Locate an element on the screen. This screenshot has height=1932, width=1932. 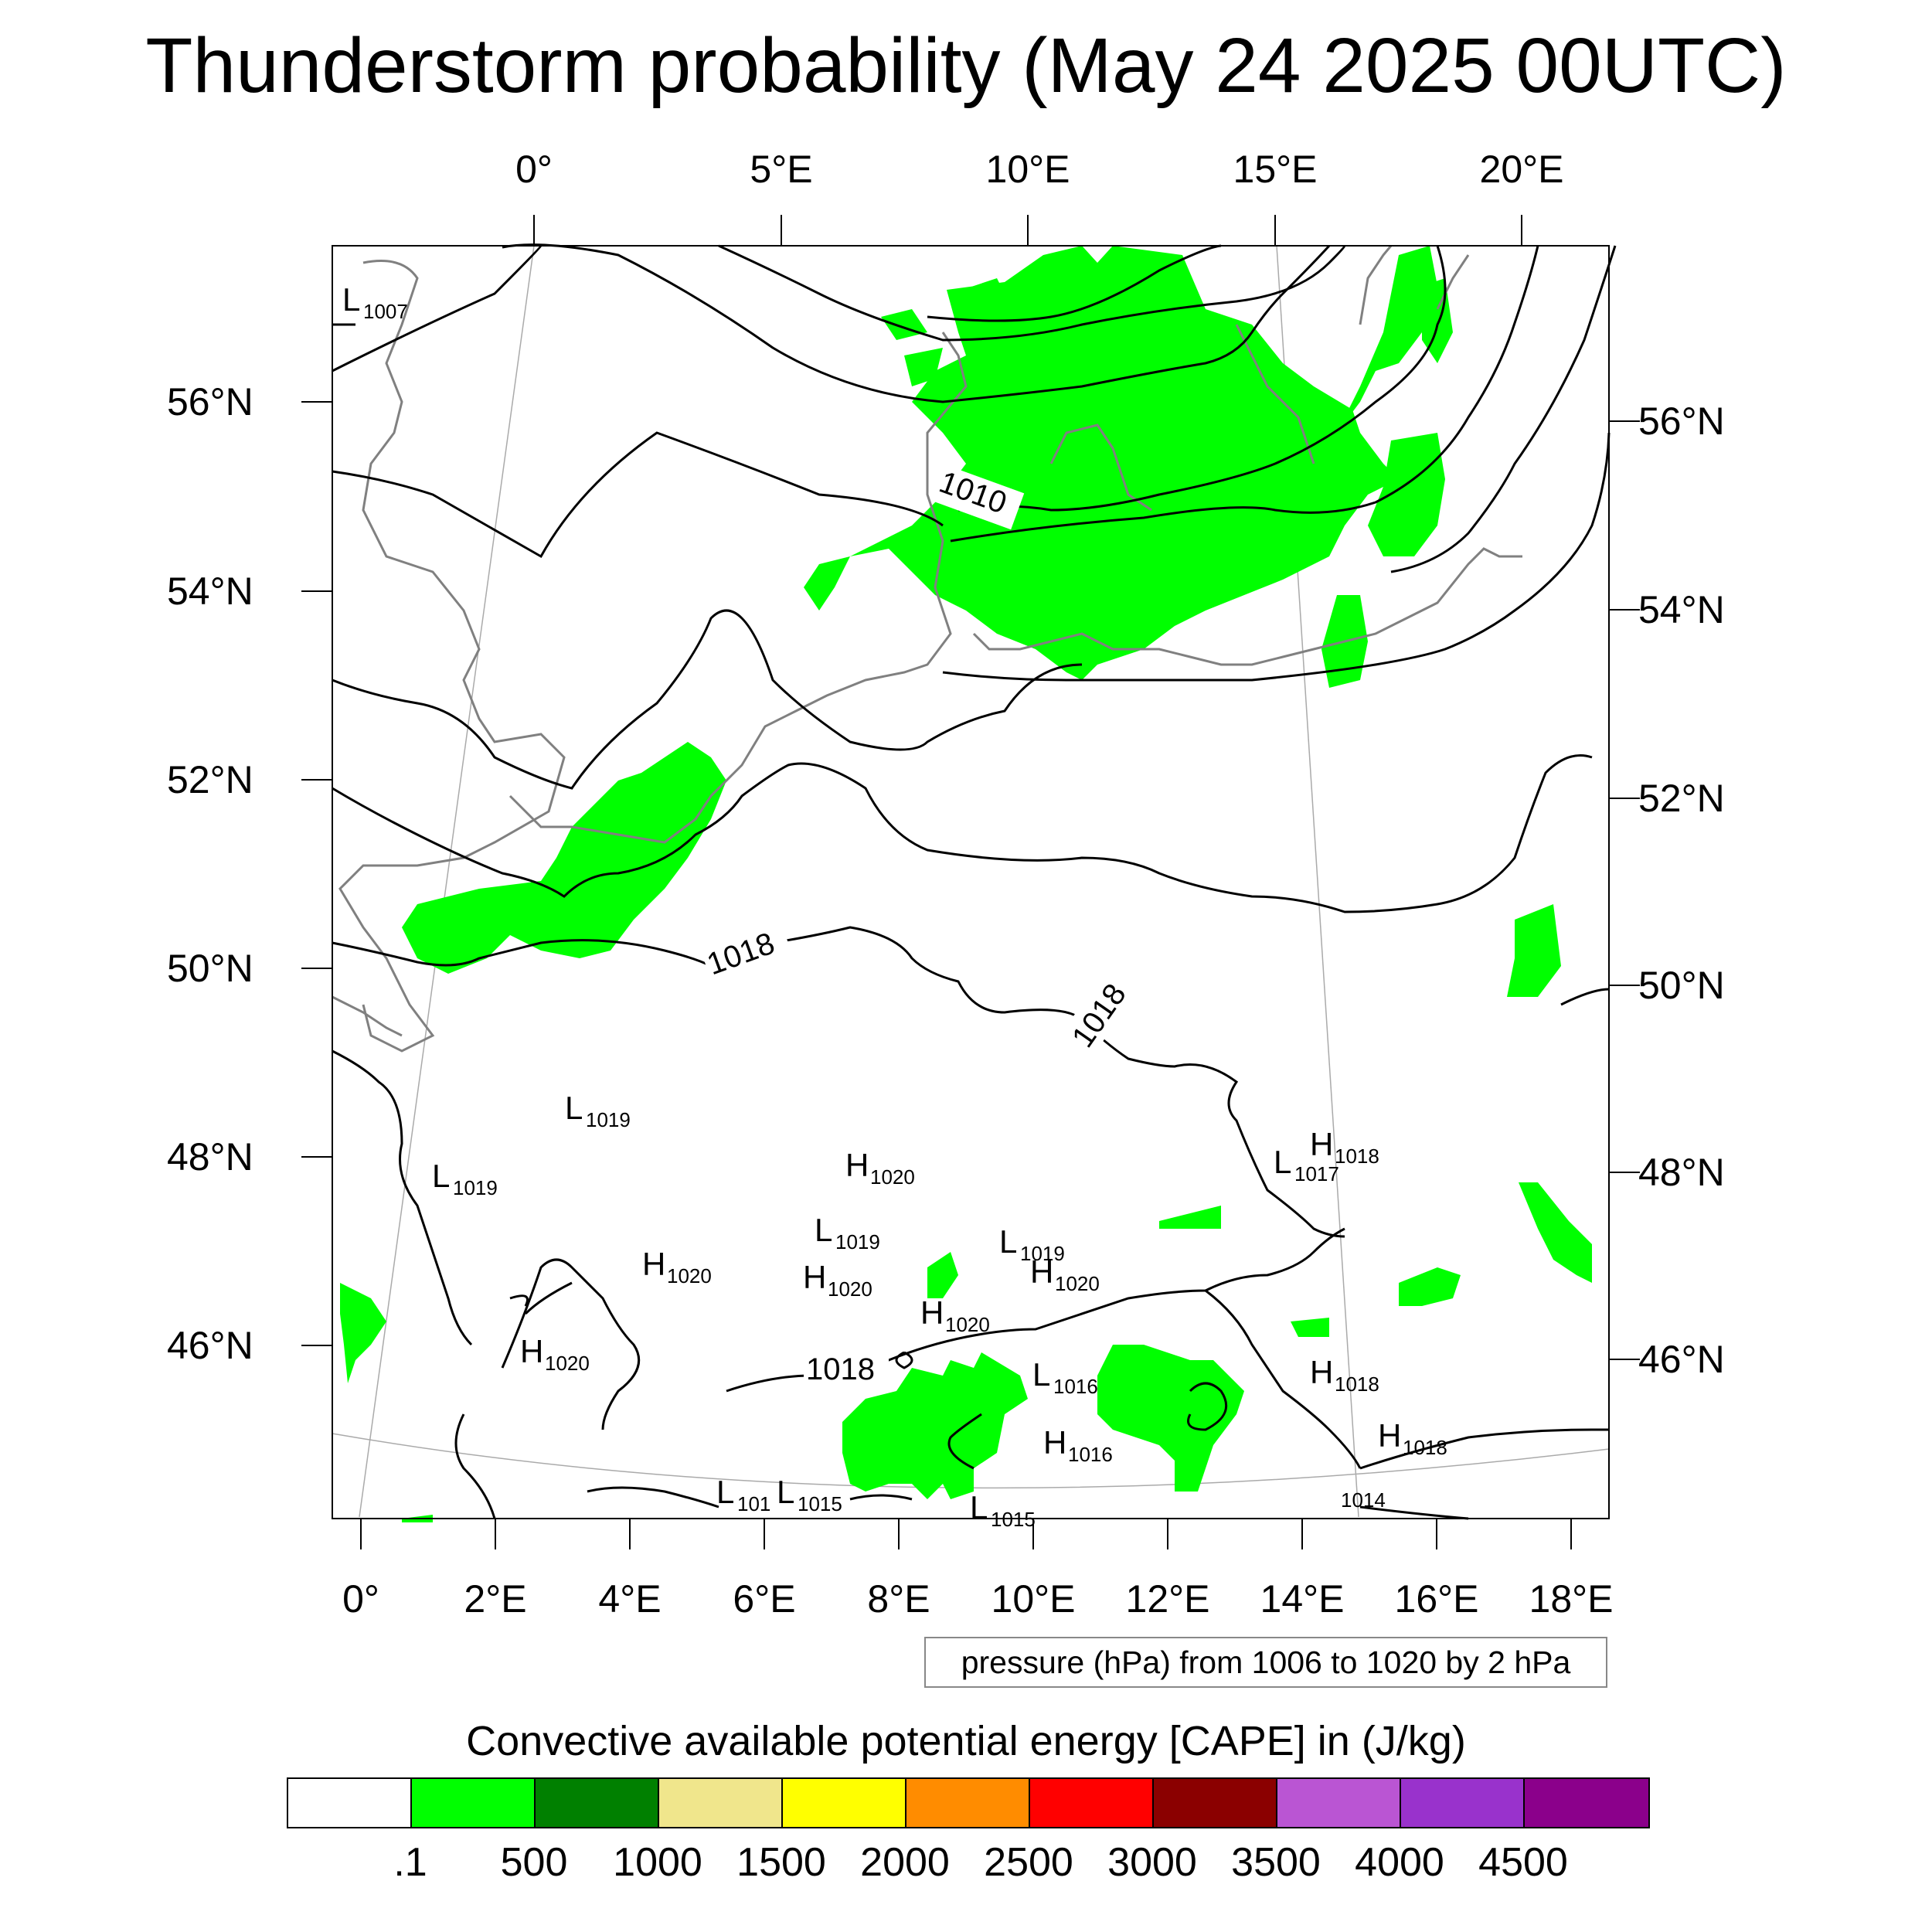
pressure-center: L 1019 is located at coordinates (465, 1178).